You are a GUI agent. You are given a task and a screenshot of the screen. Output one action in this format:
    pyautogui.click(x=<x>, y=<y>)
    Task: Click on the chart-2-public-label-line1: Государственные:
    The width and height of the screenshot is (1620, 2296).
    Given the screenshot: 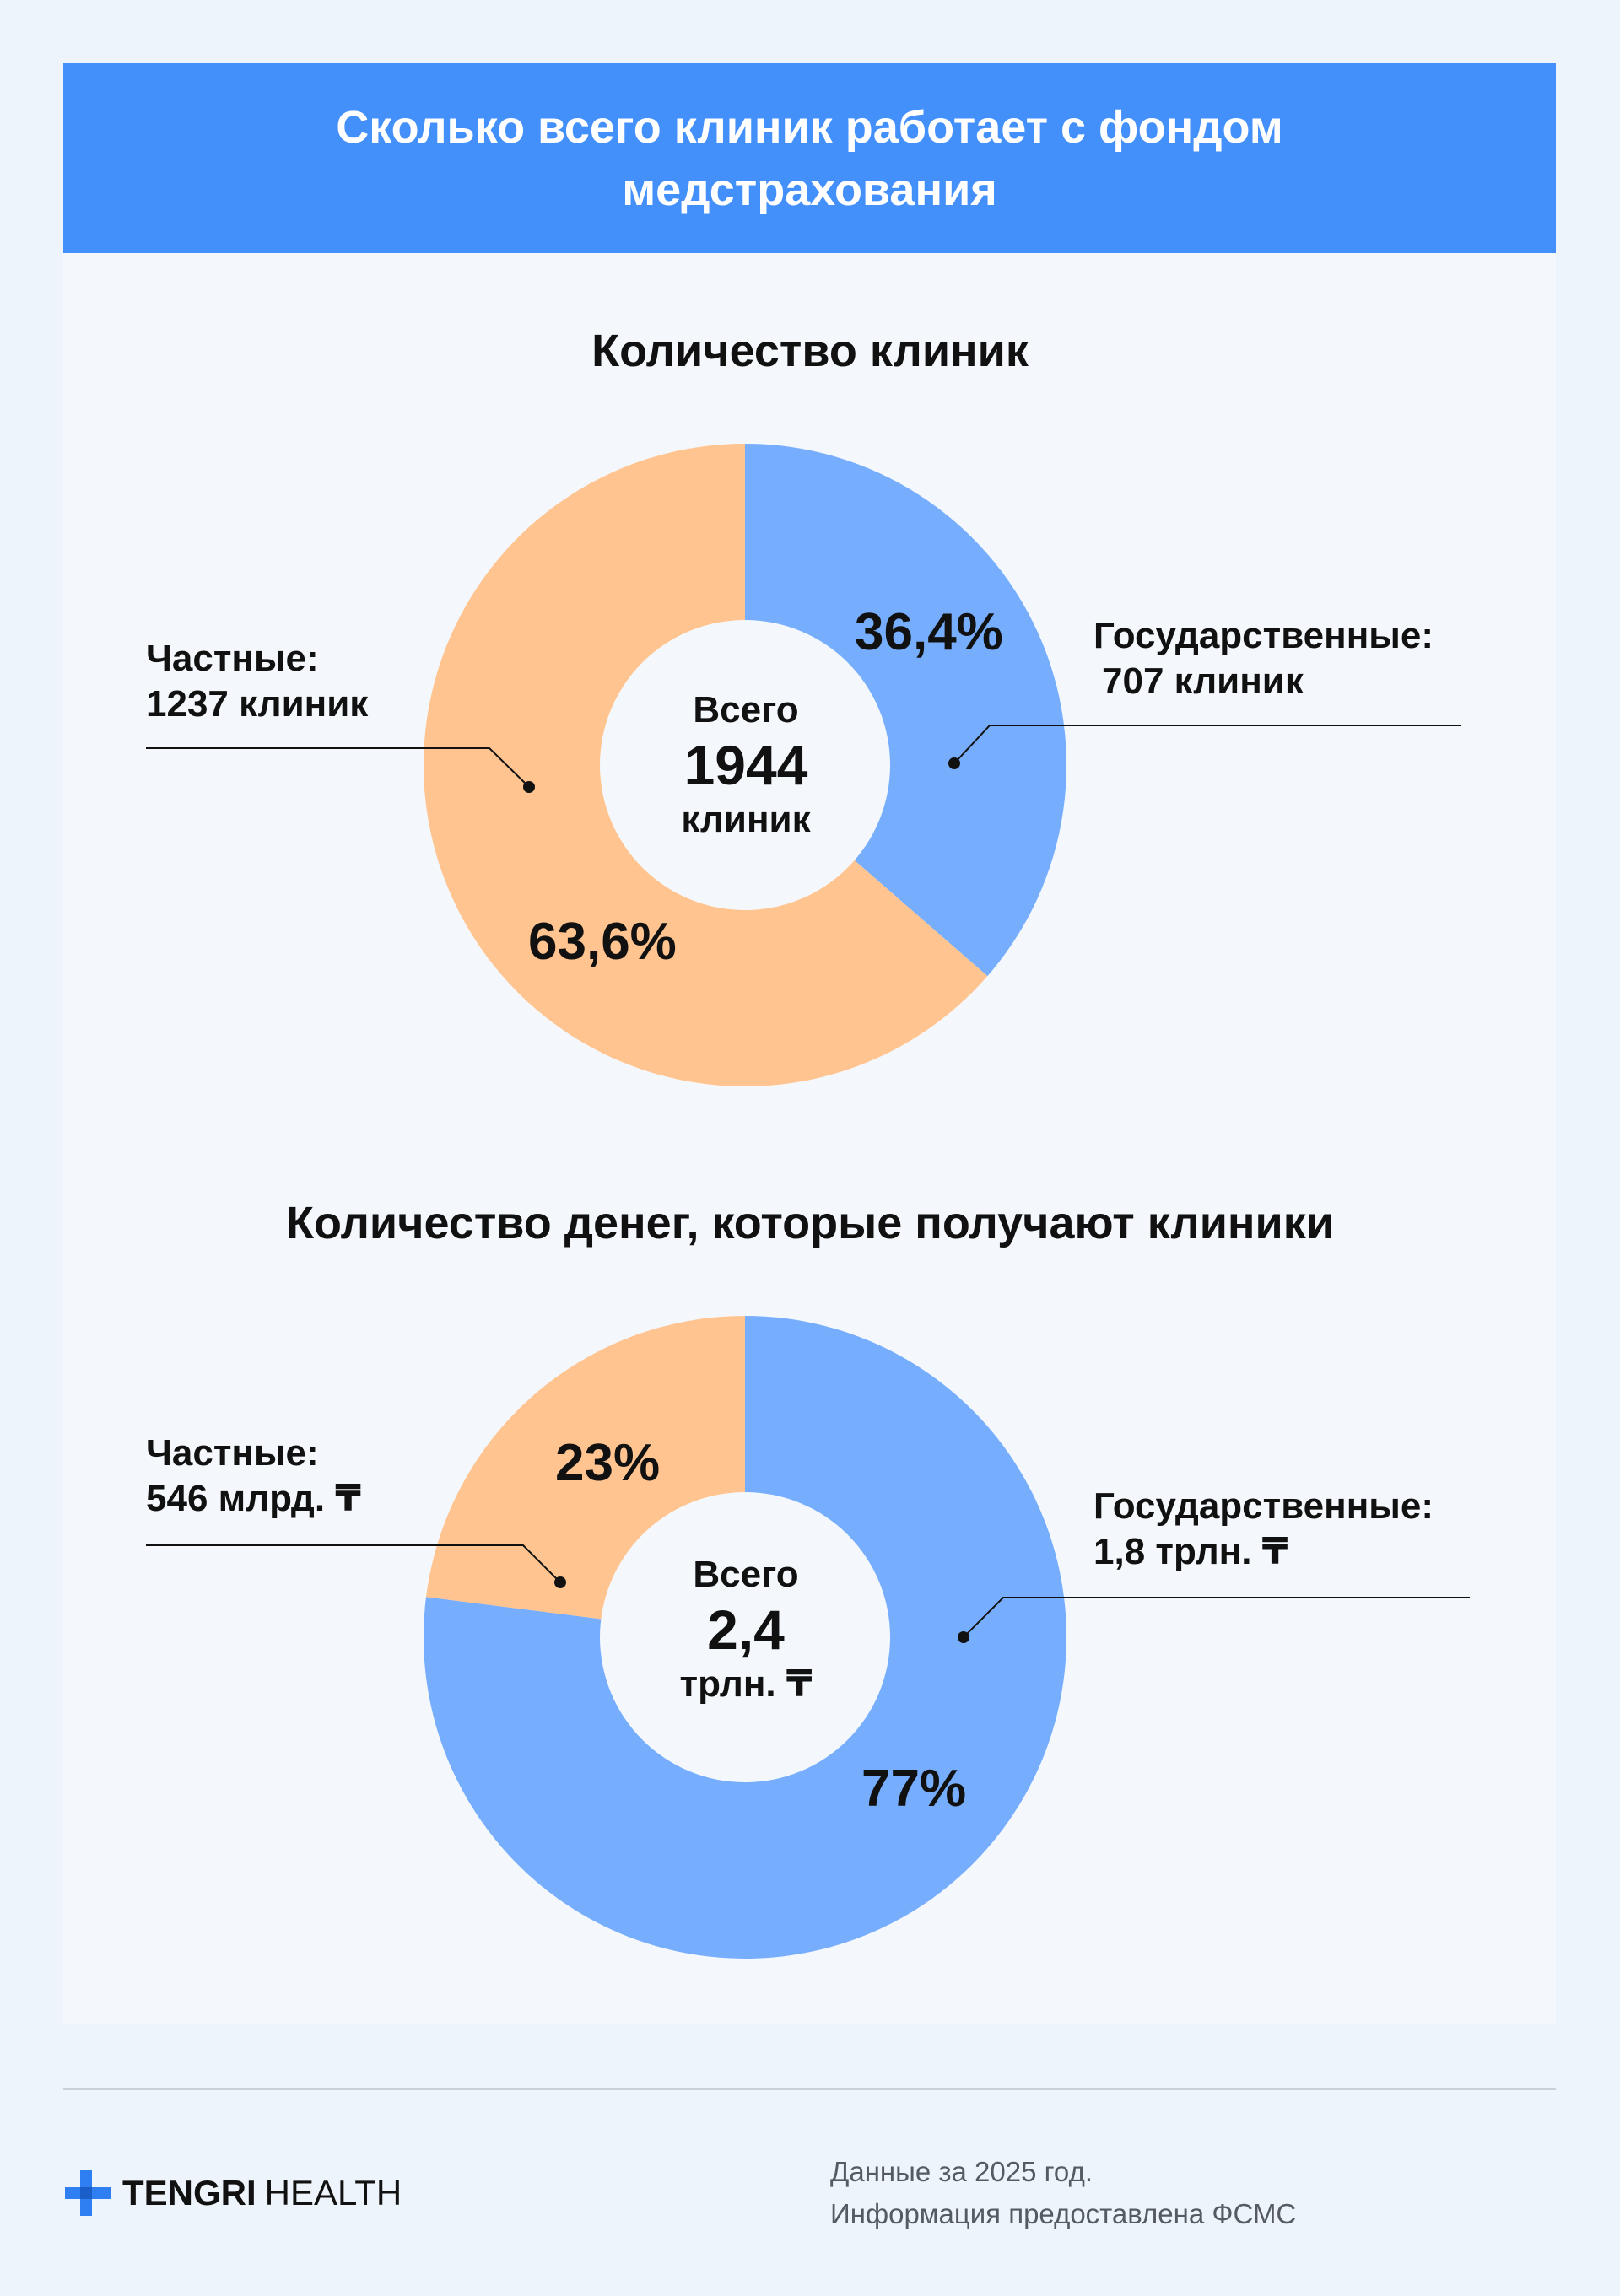 What is the action you would take?
    pyautogui.click(x=1264, y=1506)
    